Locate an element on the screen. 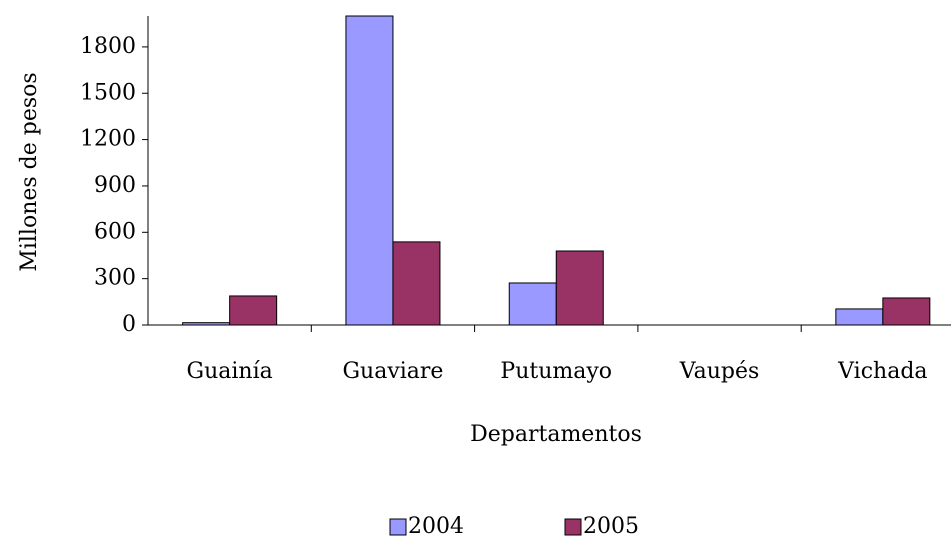 Image resolution: width=951 pixels, height=540 pixels. legend-label: 2004 is located at coordinates (436, 526).